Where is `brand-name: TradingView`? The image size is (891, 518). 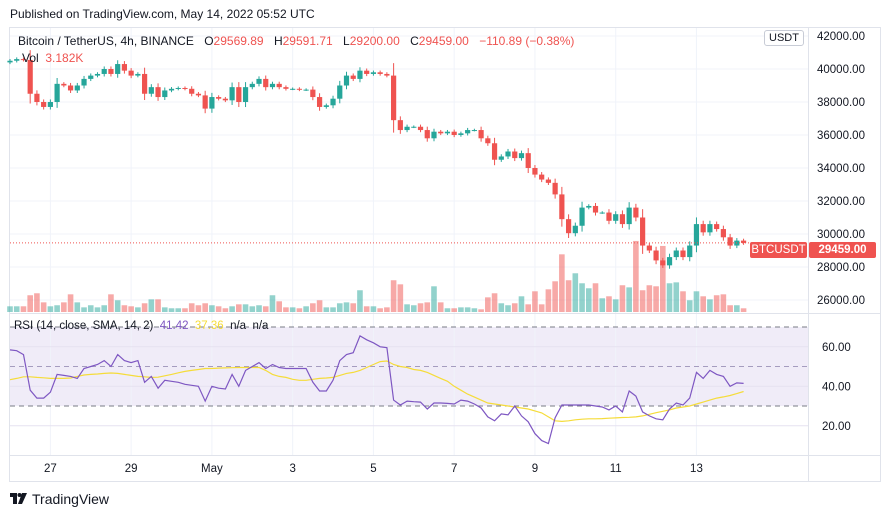 brand-name: TradingView is located at coordinates (71, 499).